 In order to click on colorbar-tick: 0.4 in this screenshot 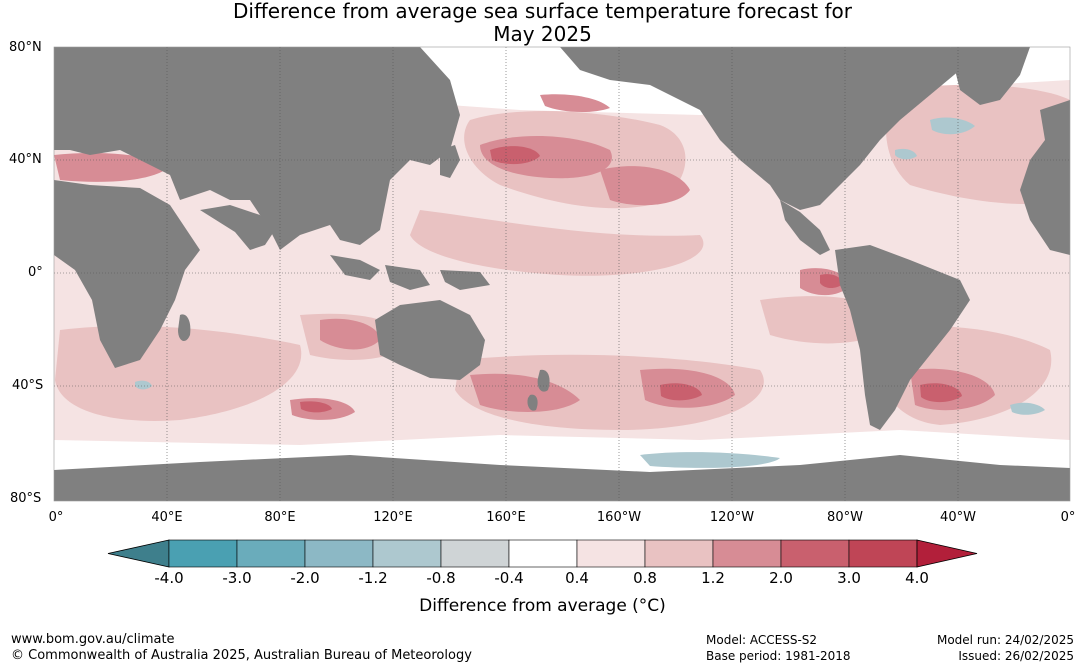, I will do `click(577, 578)`.